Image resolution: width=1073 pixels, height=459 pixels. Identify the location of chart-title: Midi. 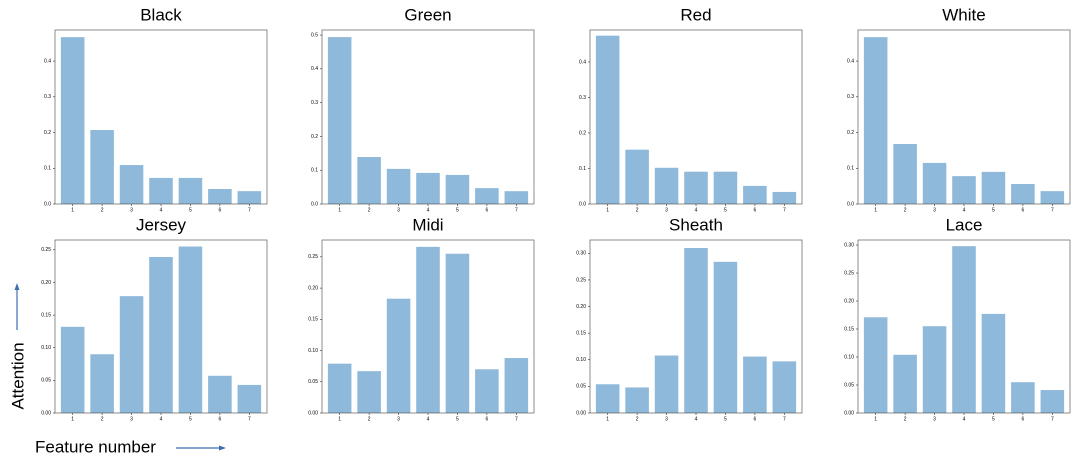
(427, 224).